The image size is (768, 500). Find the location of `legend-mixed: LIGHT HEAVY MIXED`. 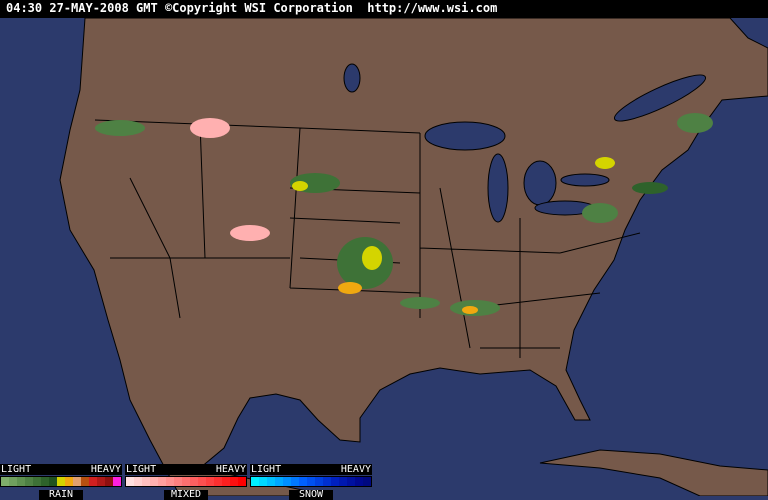

legend-mixed: LIGHT HEAVY MIXED is located at coordinates (186, 482).